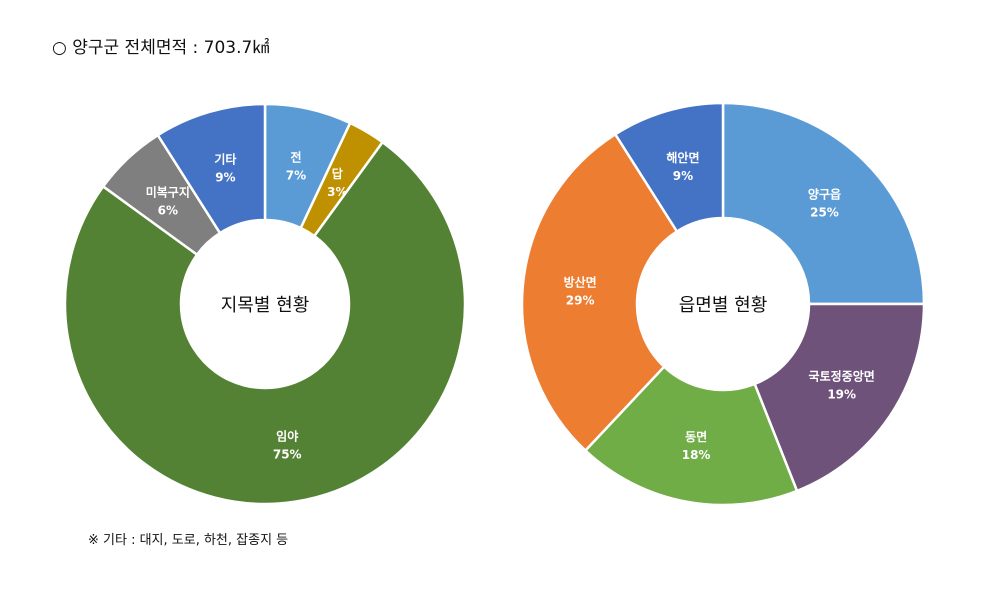 This screenshot has height=603, width=988. What do you see at coordinates (580, 300) in the screenshot?
I see `slice-value-label: 29%` at bounding box center [580, 300].